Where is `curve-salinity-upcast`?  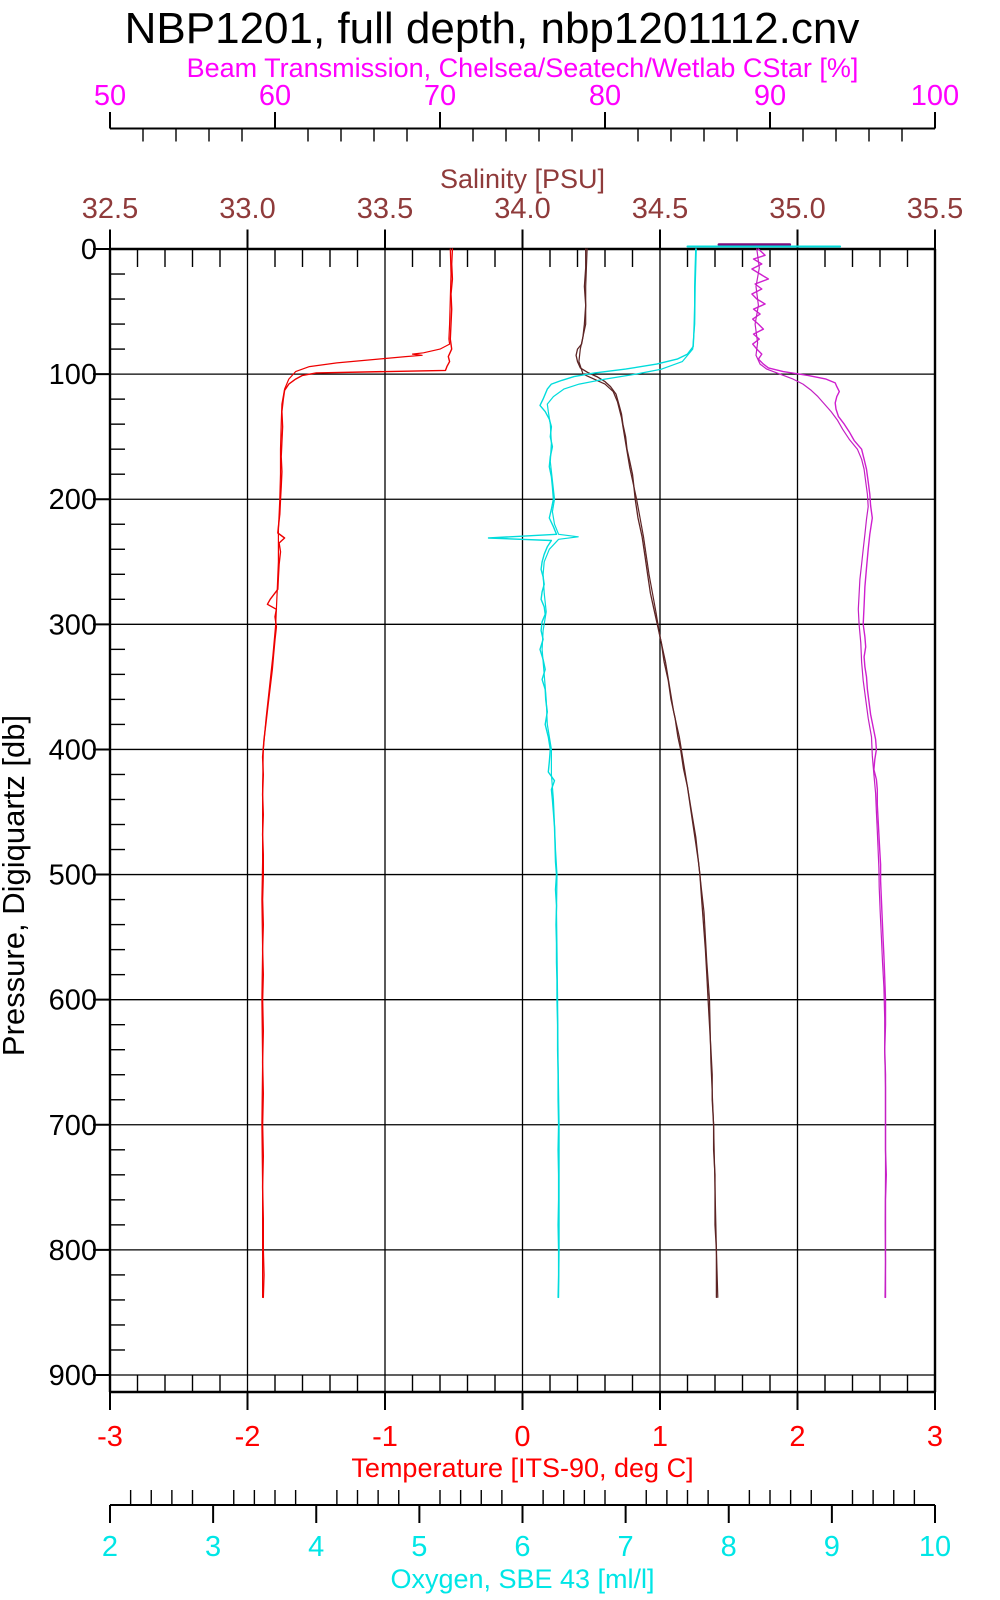
curve-salinity-upcast is located at coordinates (648, 773).